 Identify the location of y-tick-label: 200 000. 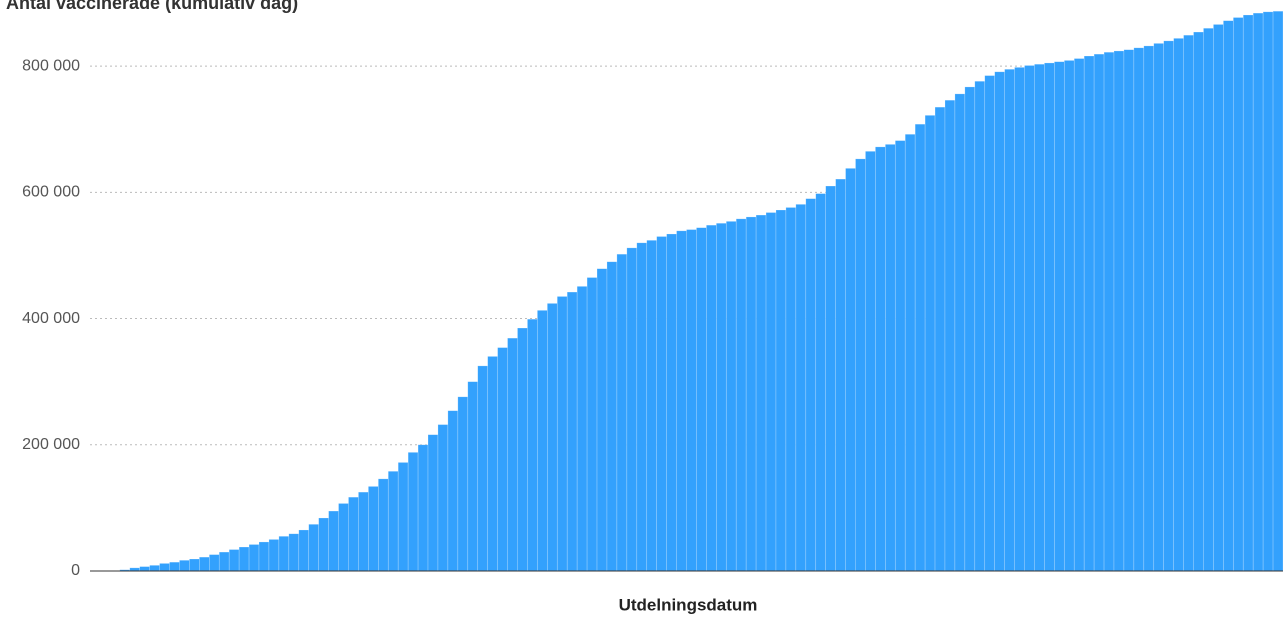
(51, 444).